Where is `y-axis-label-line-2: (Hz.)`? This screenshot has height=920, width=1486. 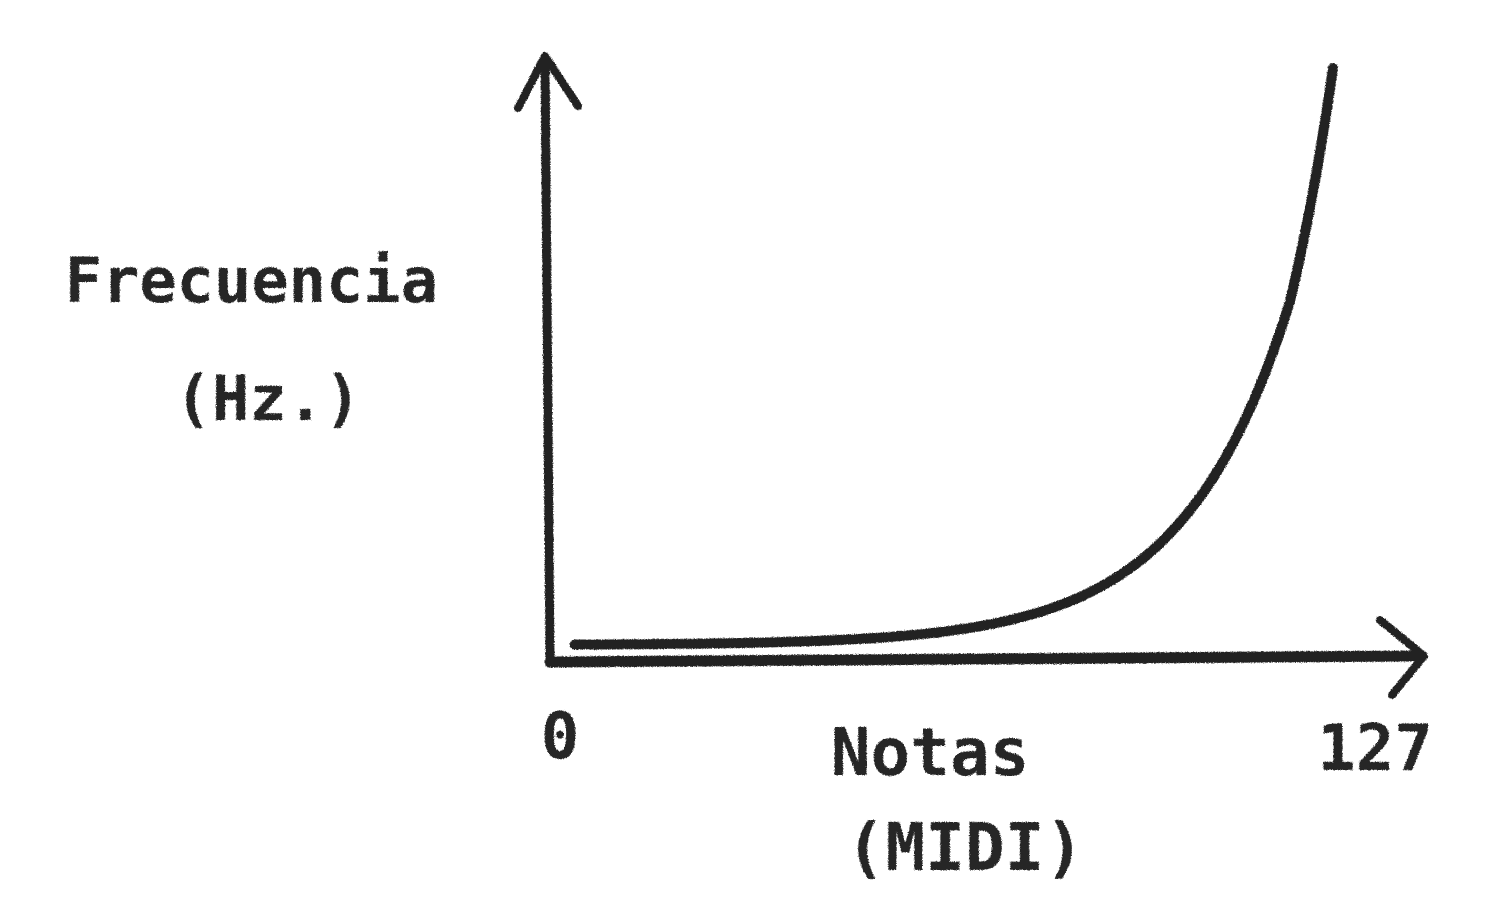 y-axis-label-line-2: (Hz.) is located at coordinates (268, 398).